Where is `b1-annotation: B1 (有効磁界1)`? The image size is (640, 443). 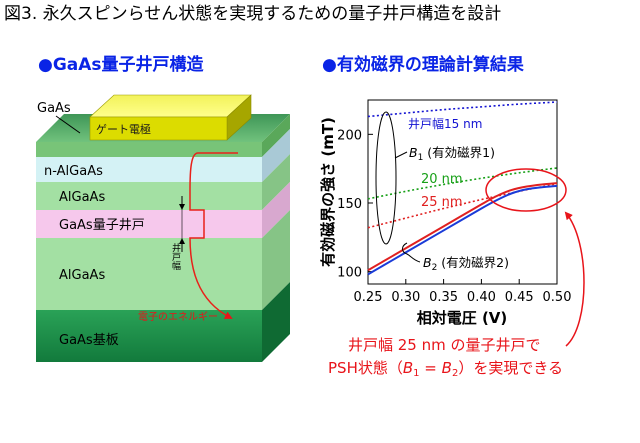
b1-annotation: B1 (有効磁界1) is located at coordinates (452, 154).